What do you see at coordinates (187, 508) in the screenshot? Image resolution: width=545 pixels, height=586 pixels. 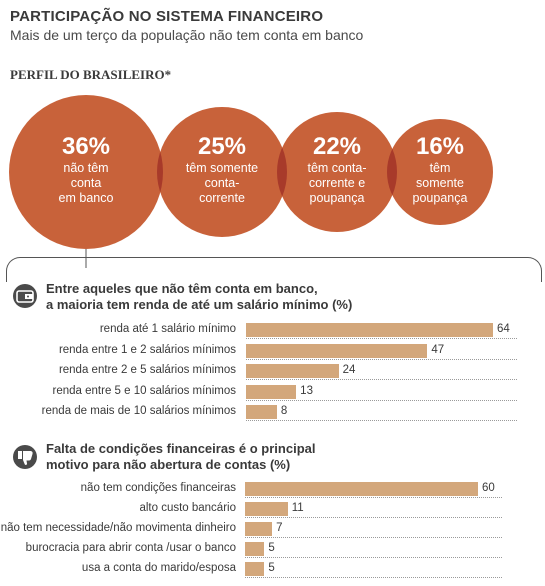 I see `reason-label-2: alto custo bancário` at bounding box center [187, 508].